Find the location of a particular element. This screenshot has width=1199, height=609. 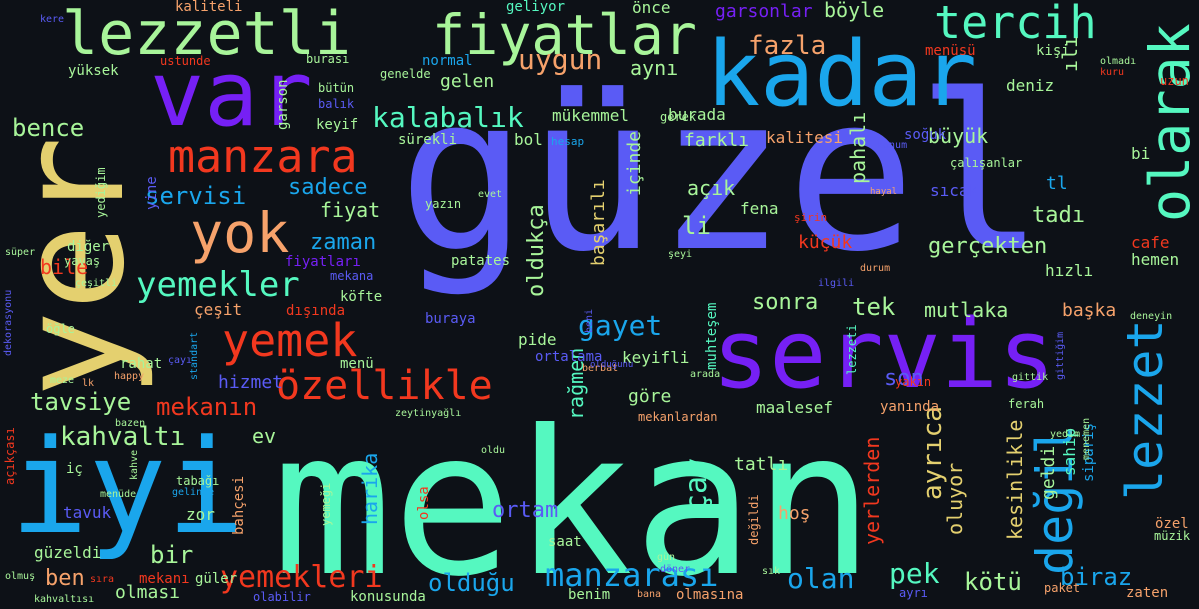

word-bahcesi: bahçesi is located at coordinates (239, 505).